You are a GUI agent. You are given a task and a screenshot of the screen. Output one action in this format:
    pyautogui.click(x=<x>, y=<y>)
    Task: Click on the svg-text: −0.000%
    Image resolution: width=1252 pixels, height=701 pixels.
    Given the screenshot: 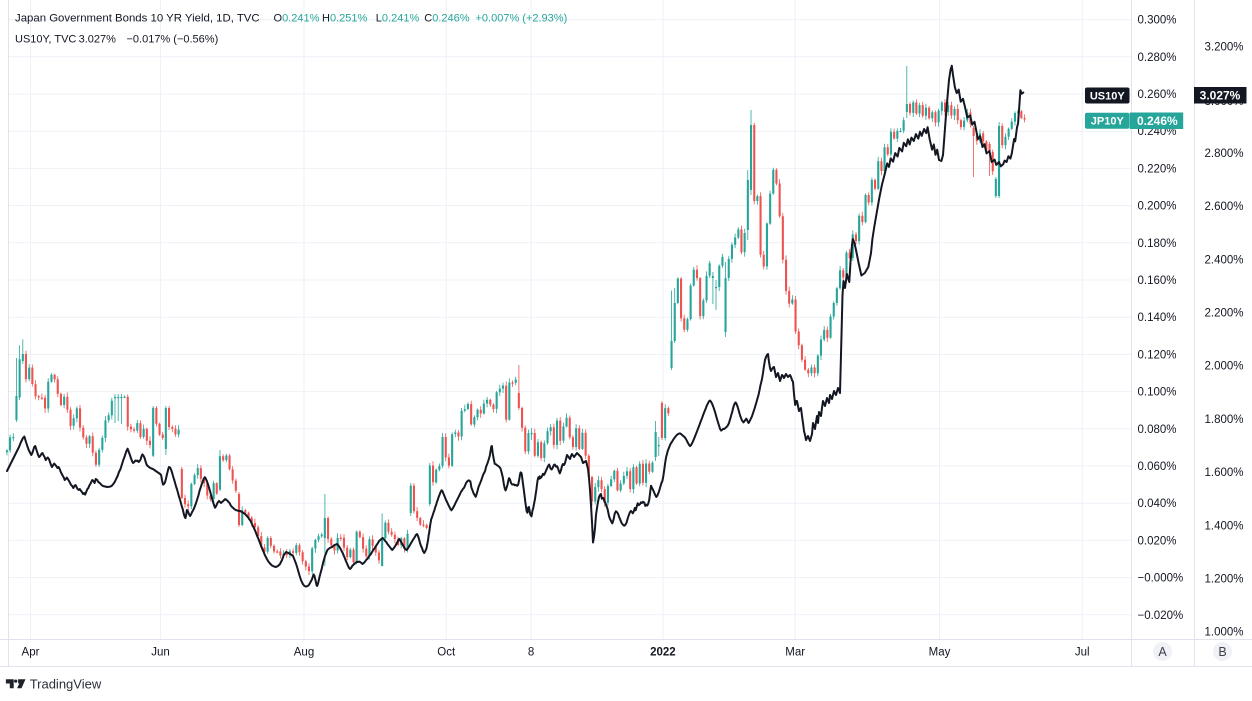 What is the action you would take?
    pyautogui.click(x=1161, y=579)
    